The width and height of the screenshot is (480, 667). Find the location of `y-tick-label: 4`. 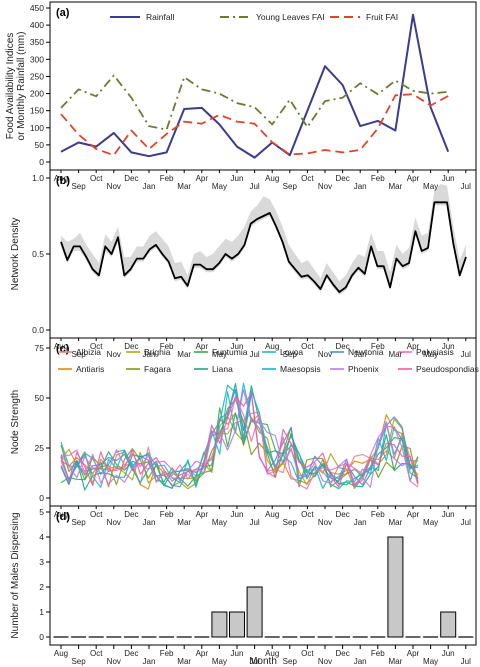

y-tick-label: 4 is located at coordinates (41, 537).